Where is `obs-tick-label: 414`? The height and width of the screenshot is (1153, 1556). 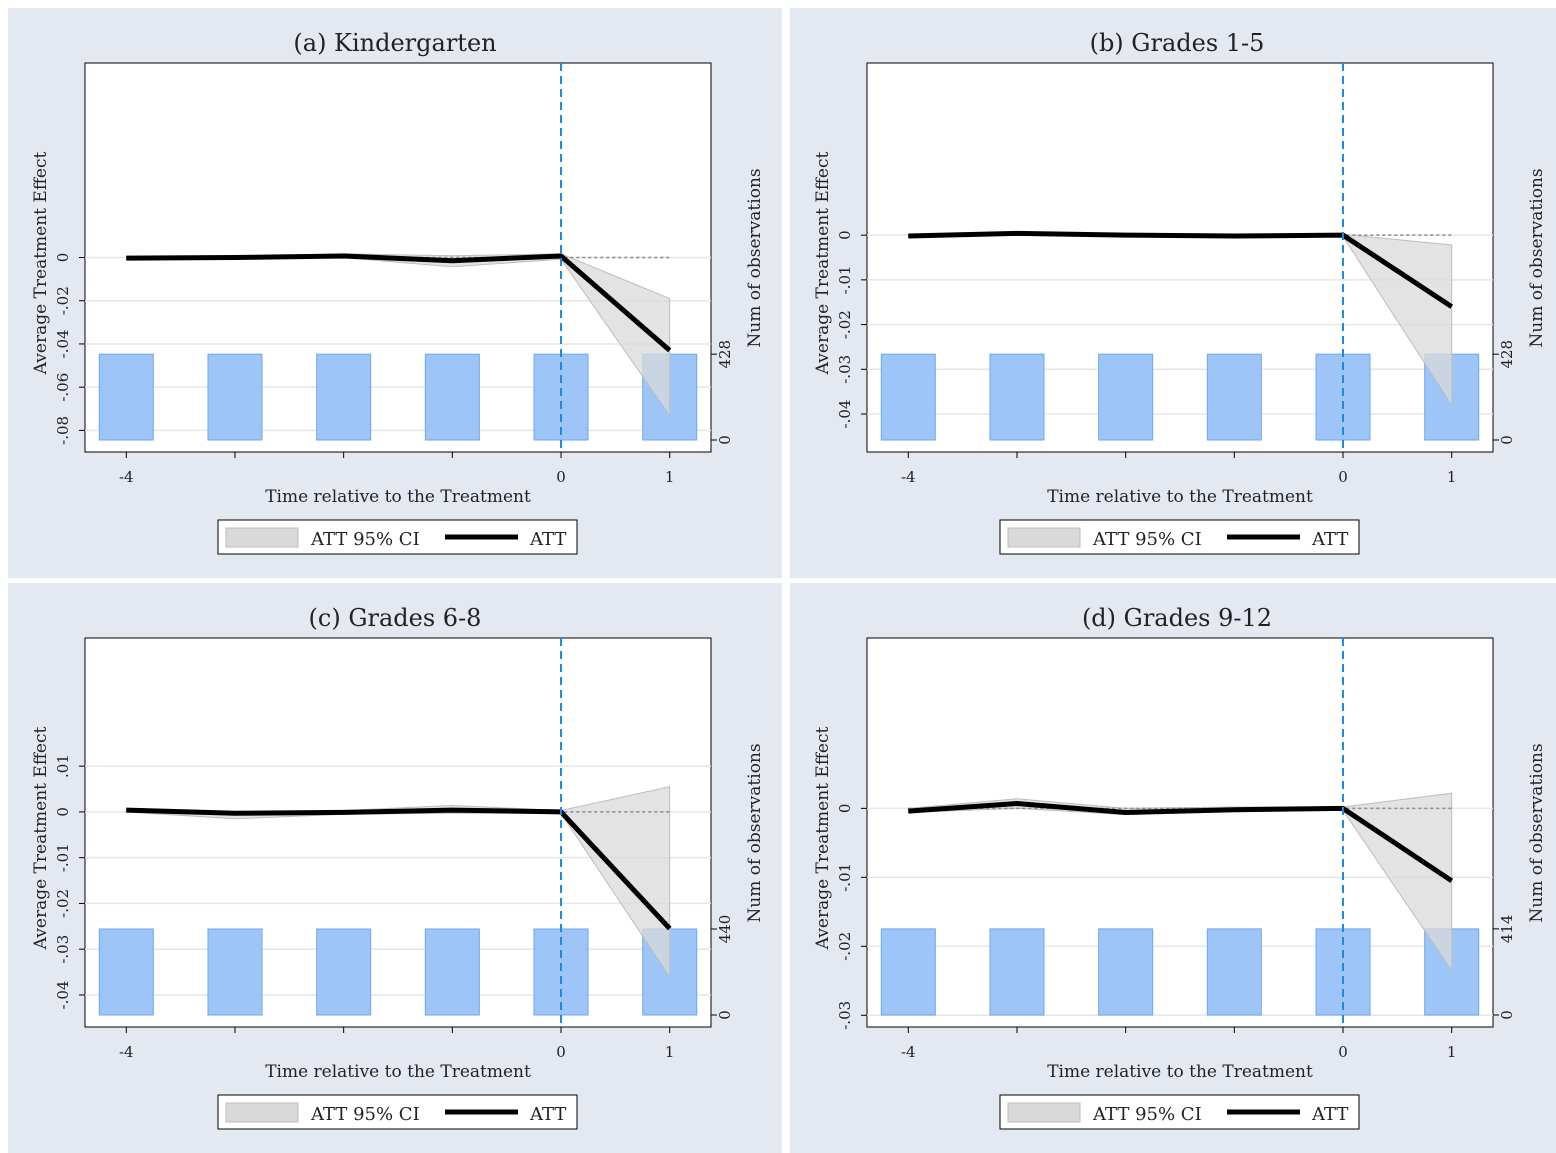
obs-tick-label: 414 is located at coordinates (1507, 929).